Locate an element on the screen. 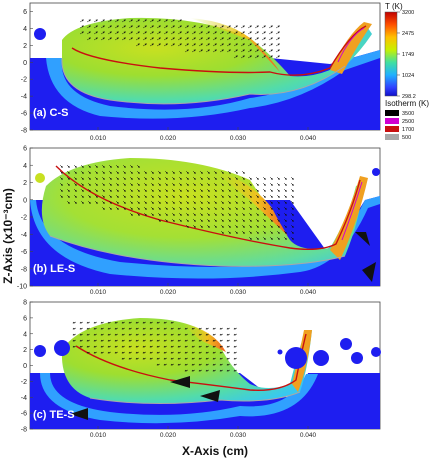 This screenshot has width=434, height=462. x-tick-label: 0.010 is located at coordinates (98, 292).